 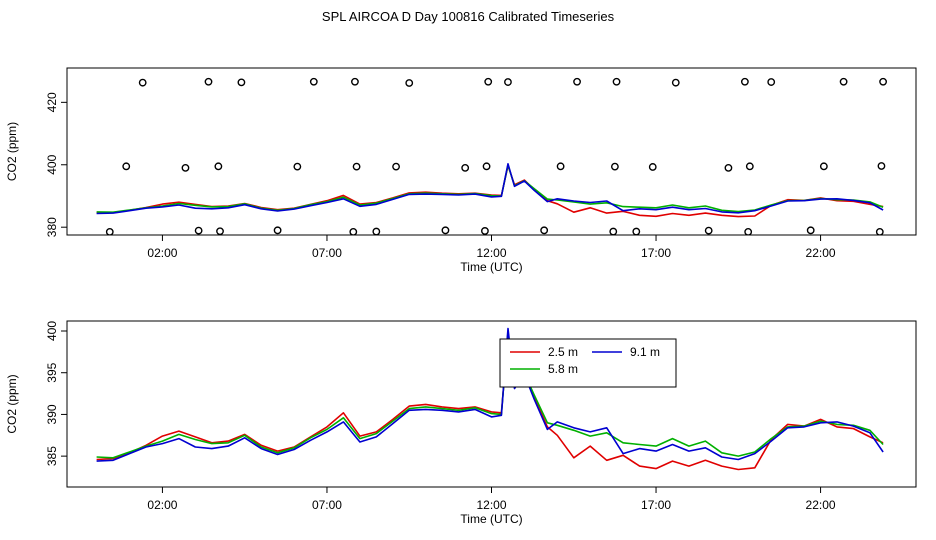 I want to click on legend-label: 9.1 m, so click(x=645, y=352).